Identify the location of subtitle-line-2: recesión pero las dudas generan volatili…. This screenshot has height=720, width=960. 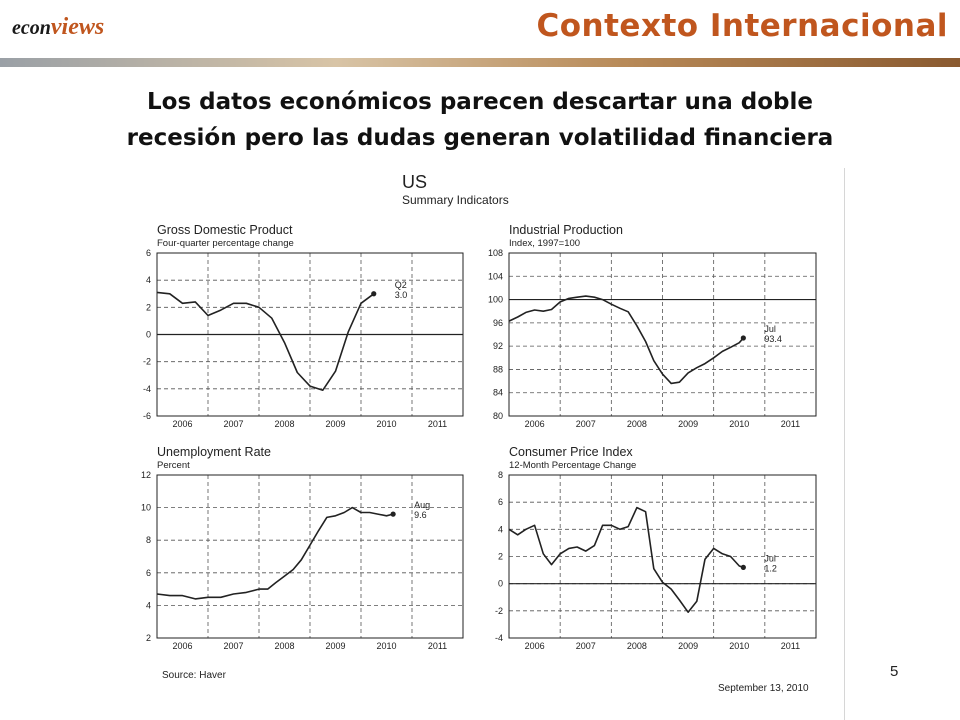
(480, 138).